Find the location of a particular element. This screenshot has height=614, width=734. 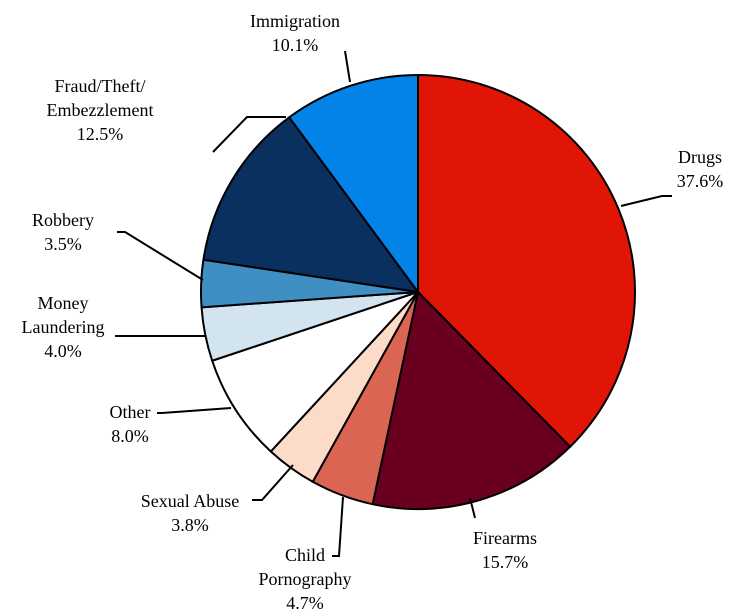

slice-name-drugs: Drugs is located at coordinates (700, 157).